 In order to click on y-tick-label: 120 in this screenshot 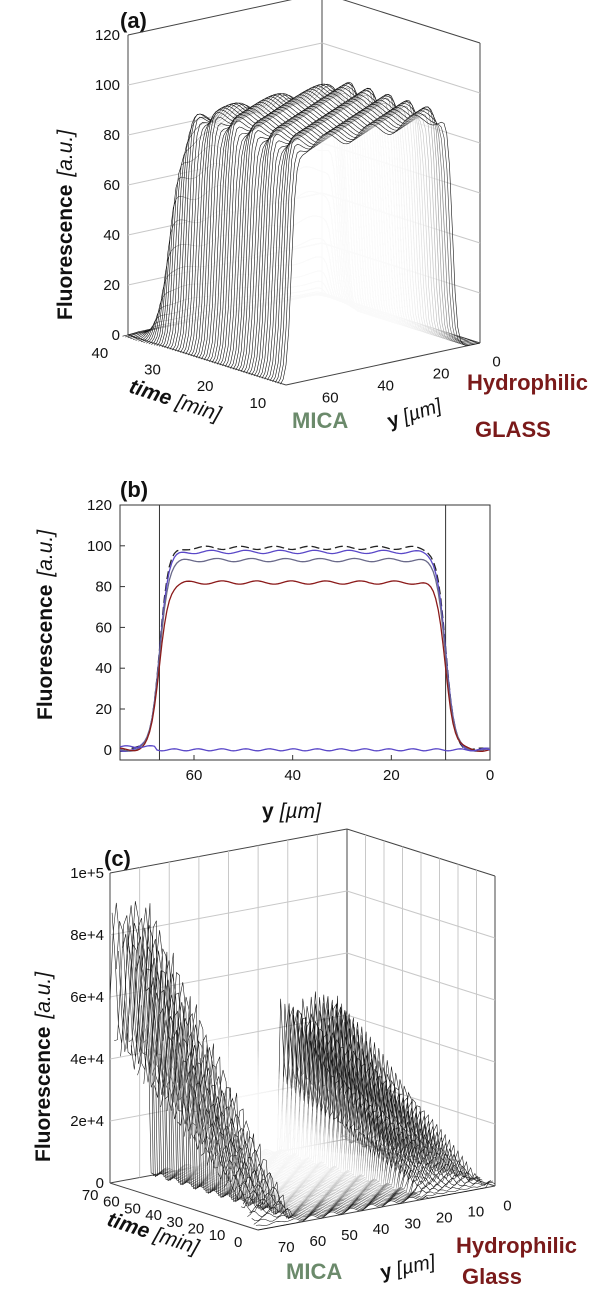, I will do `click(99, 505)`.